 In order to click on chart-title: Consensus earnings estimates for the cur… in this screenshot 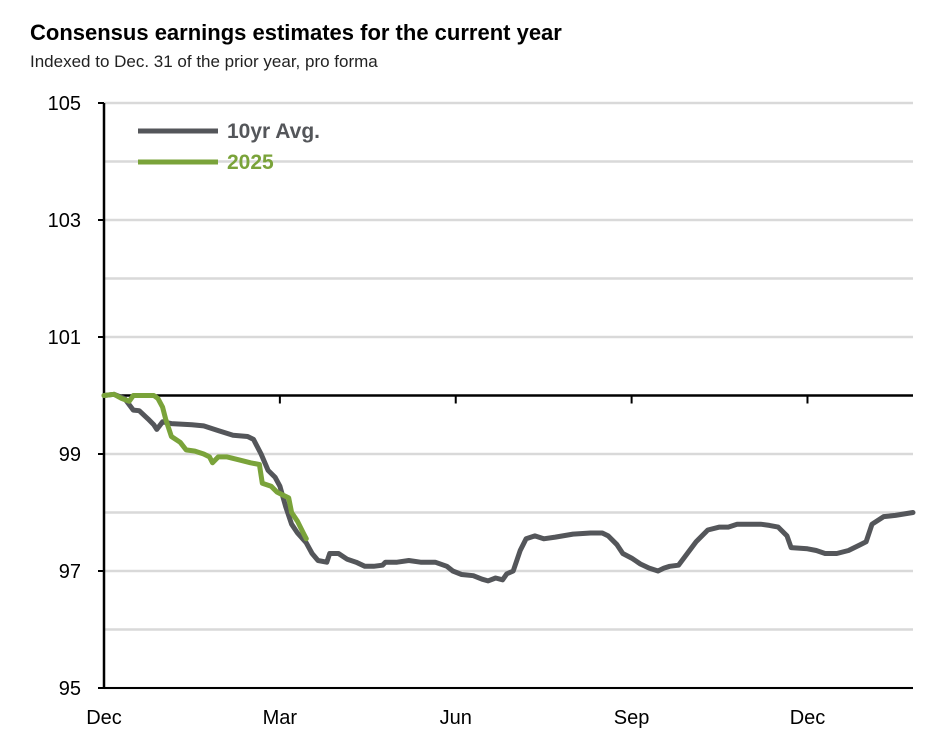, I will do `click(296, 32)`.